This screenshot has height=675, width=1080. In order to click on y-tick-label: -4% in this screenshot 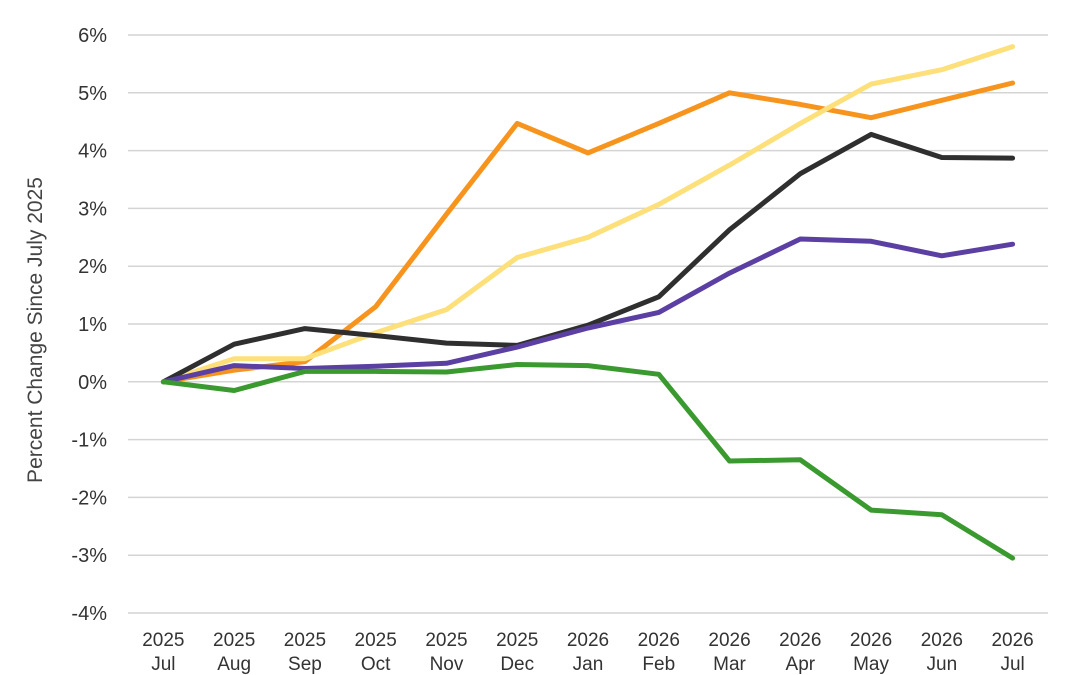, I will do `click(89, 614)`.